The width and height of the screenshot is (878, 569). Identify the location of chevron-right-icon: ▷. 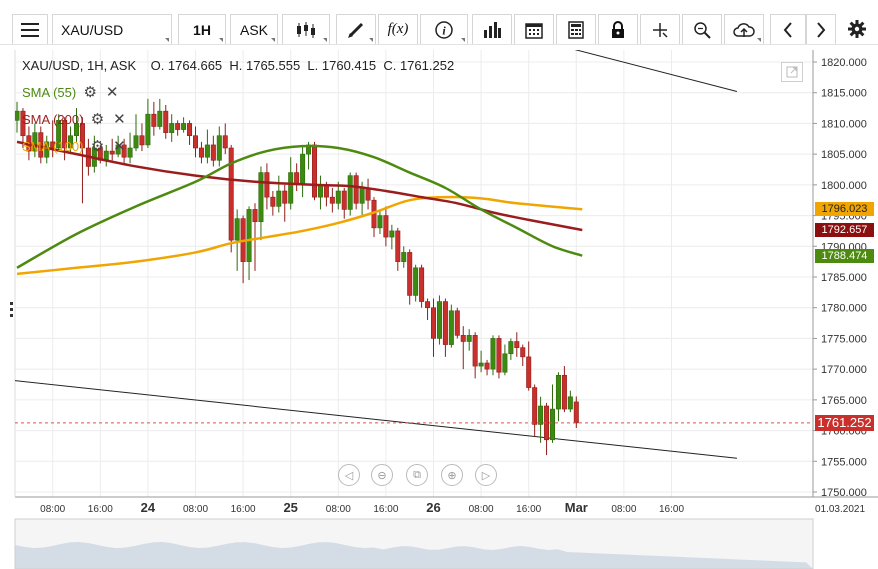
(486, 475).